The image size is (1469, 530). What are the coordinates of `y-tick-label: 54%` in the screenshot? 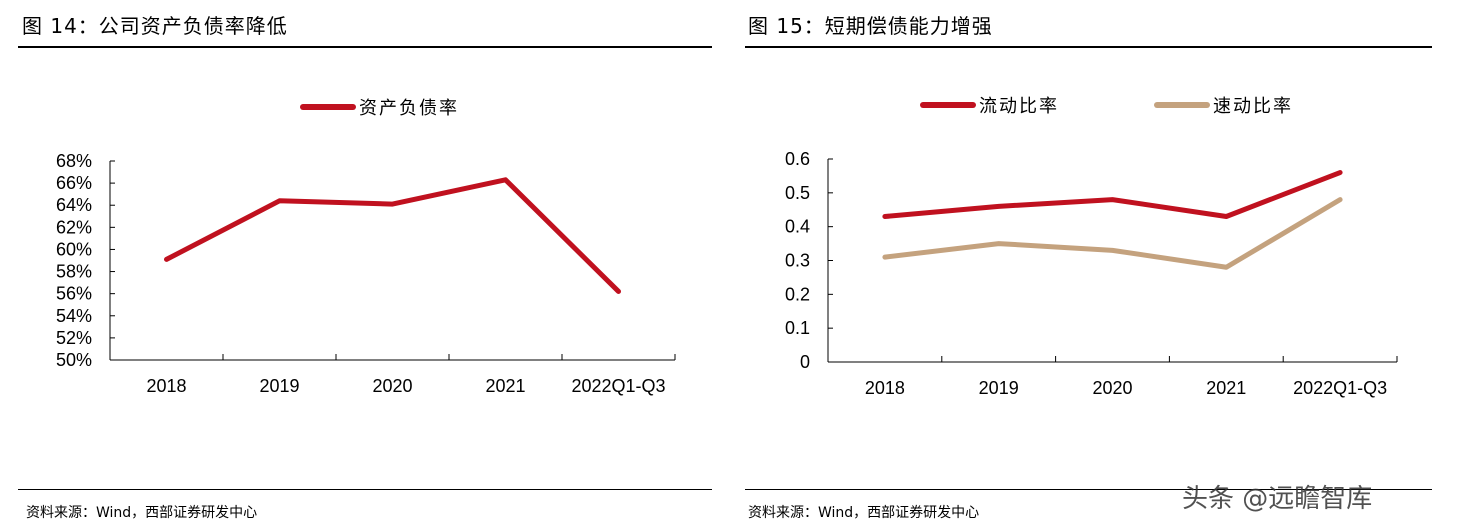 It's located at (74, 316).